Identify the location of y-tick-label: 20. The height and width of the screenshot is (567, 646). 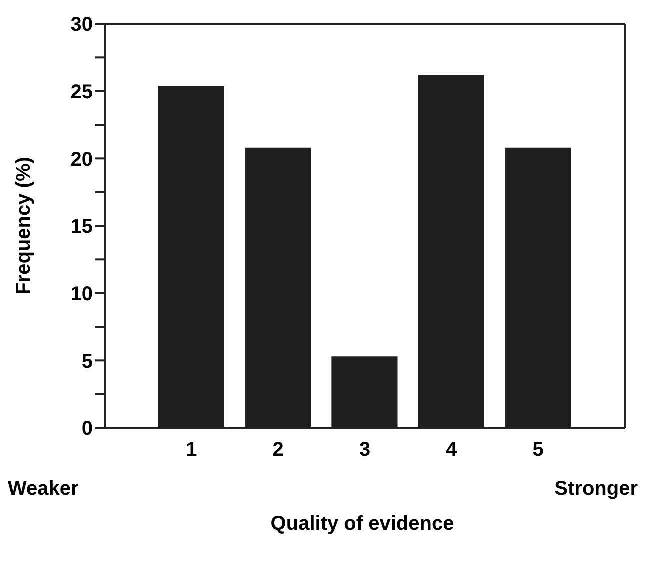
(81, 159).